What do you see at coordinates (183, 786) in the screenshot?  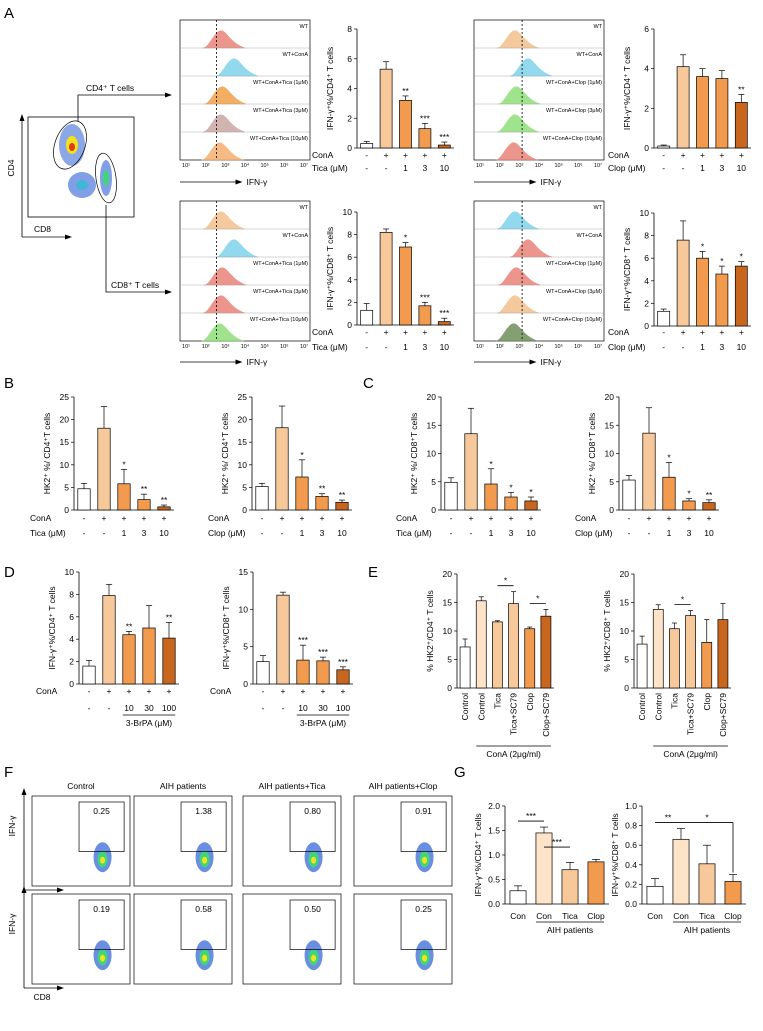 I see `column-title: AIH patients` at bounding box center [183, 786].